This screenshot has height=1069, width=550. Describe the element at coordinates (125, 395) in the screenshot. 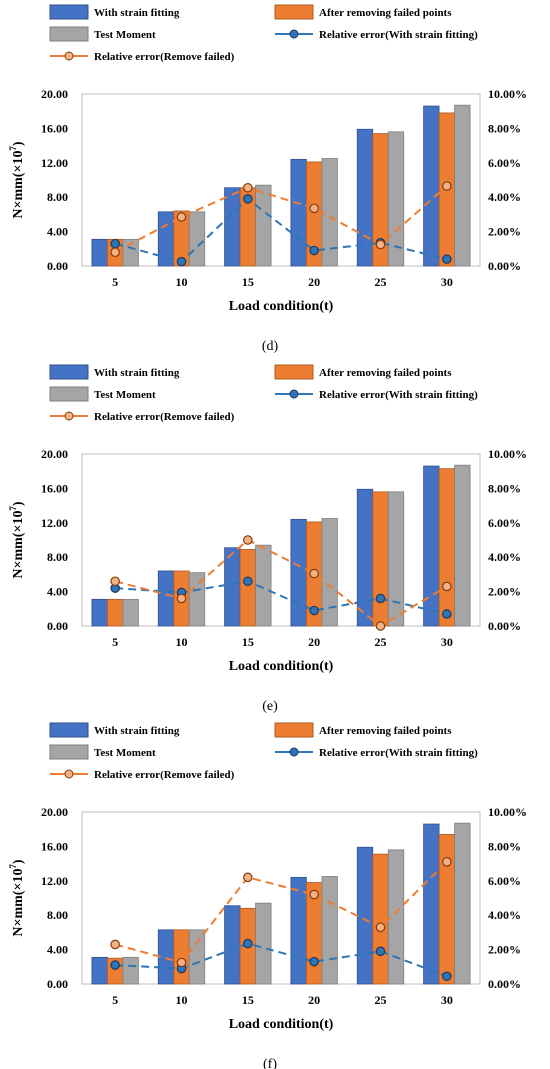

I see `legend-label-test-moment: Test Moment` at that location.